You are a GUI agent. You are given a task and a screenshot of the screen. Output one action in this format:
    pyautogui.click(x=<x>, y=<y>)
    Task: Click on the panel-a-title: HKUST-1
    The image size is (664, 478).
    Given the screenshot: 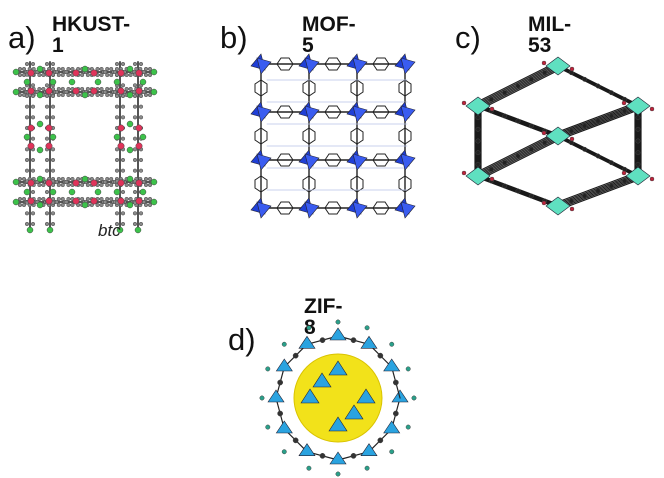 What is the action you would take?
    pyautogui.click(x=91, y=35)
    